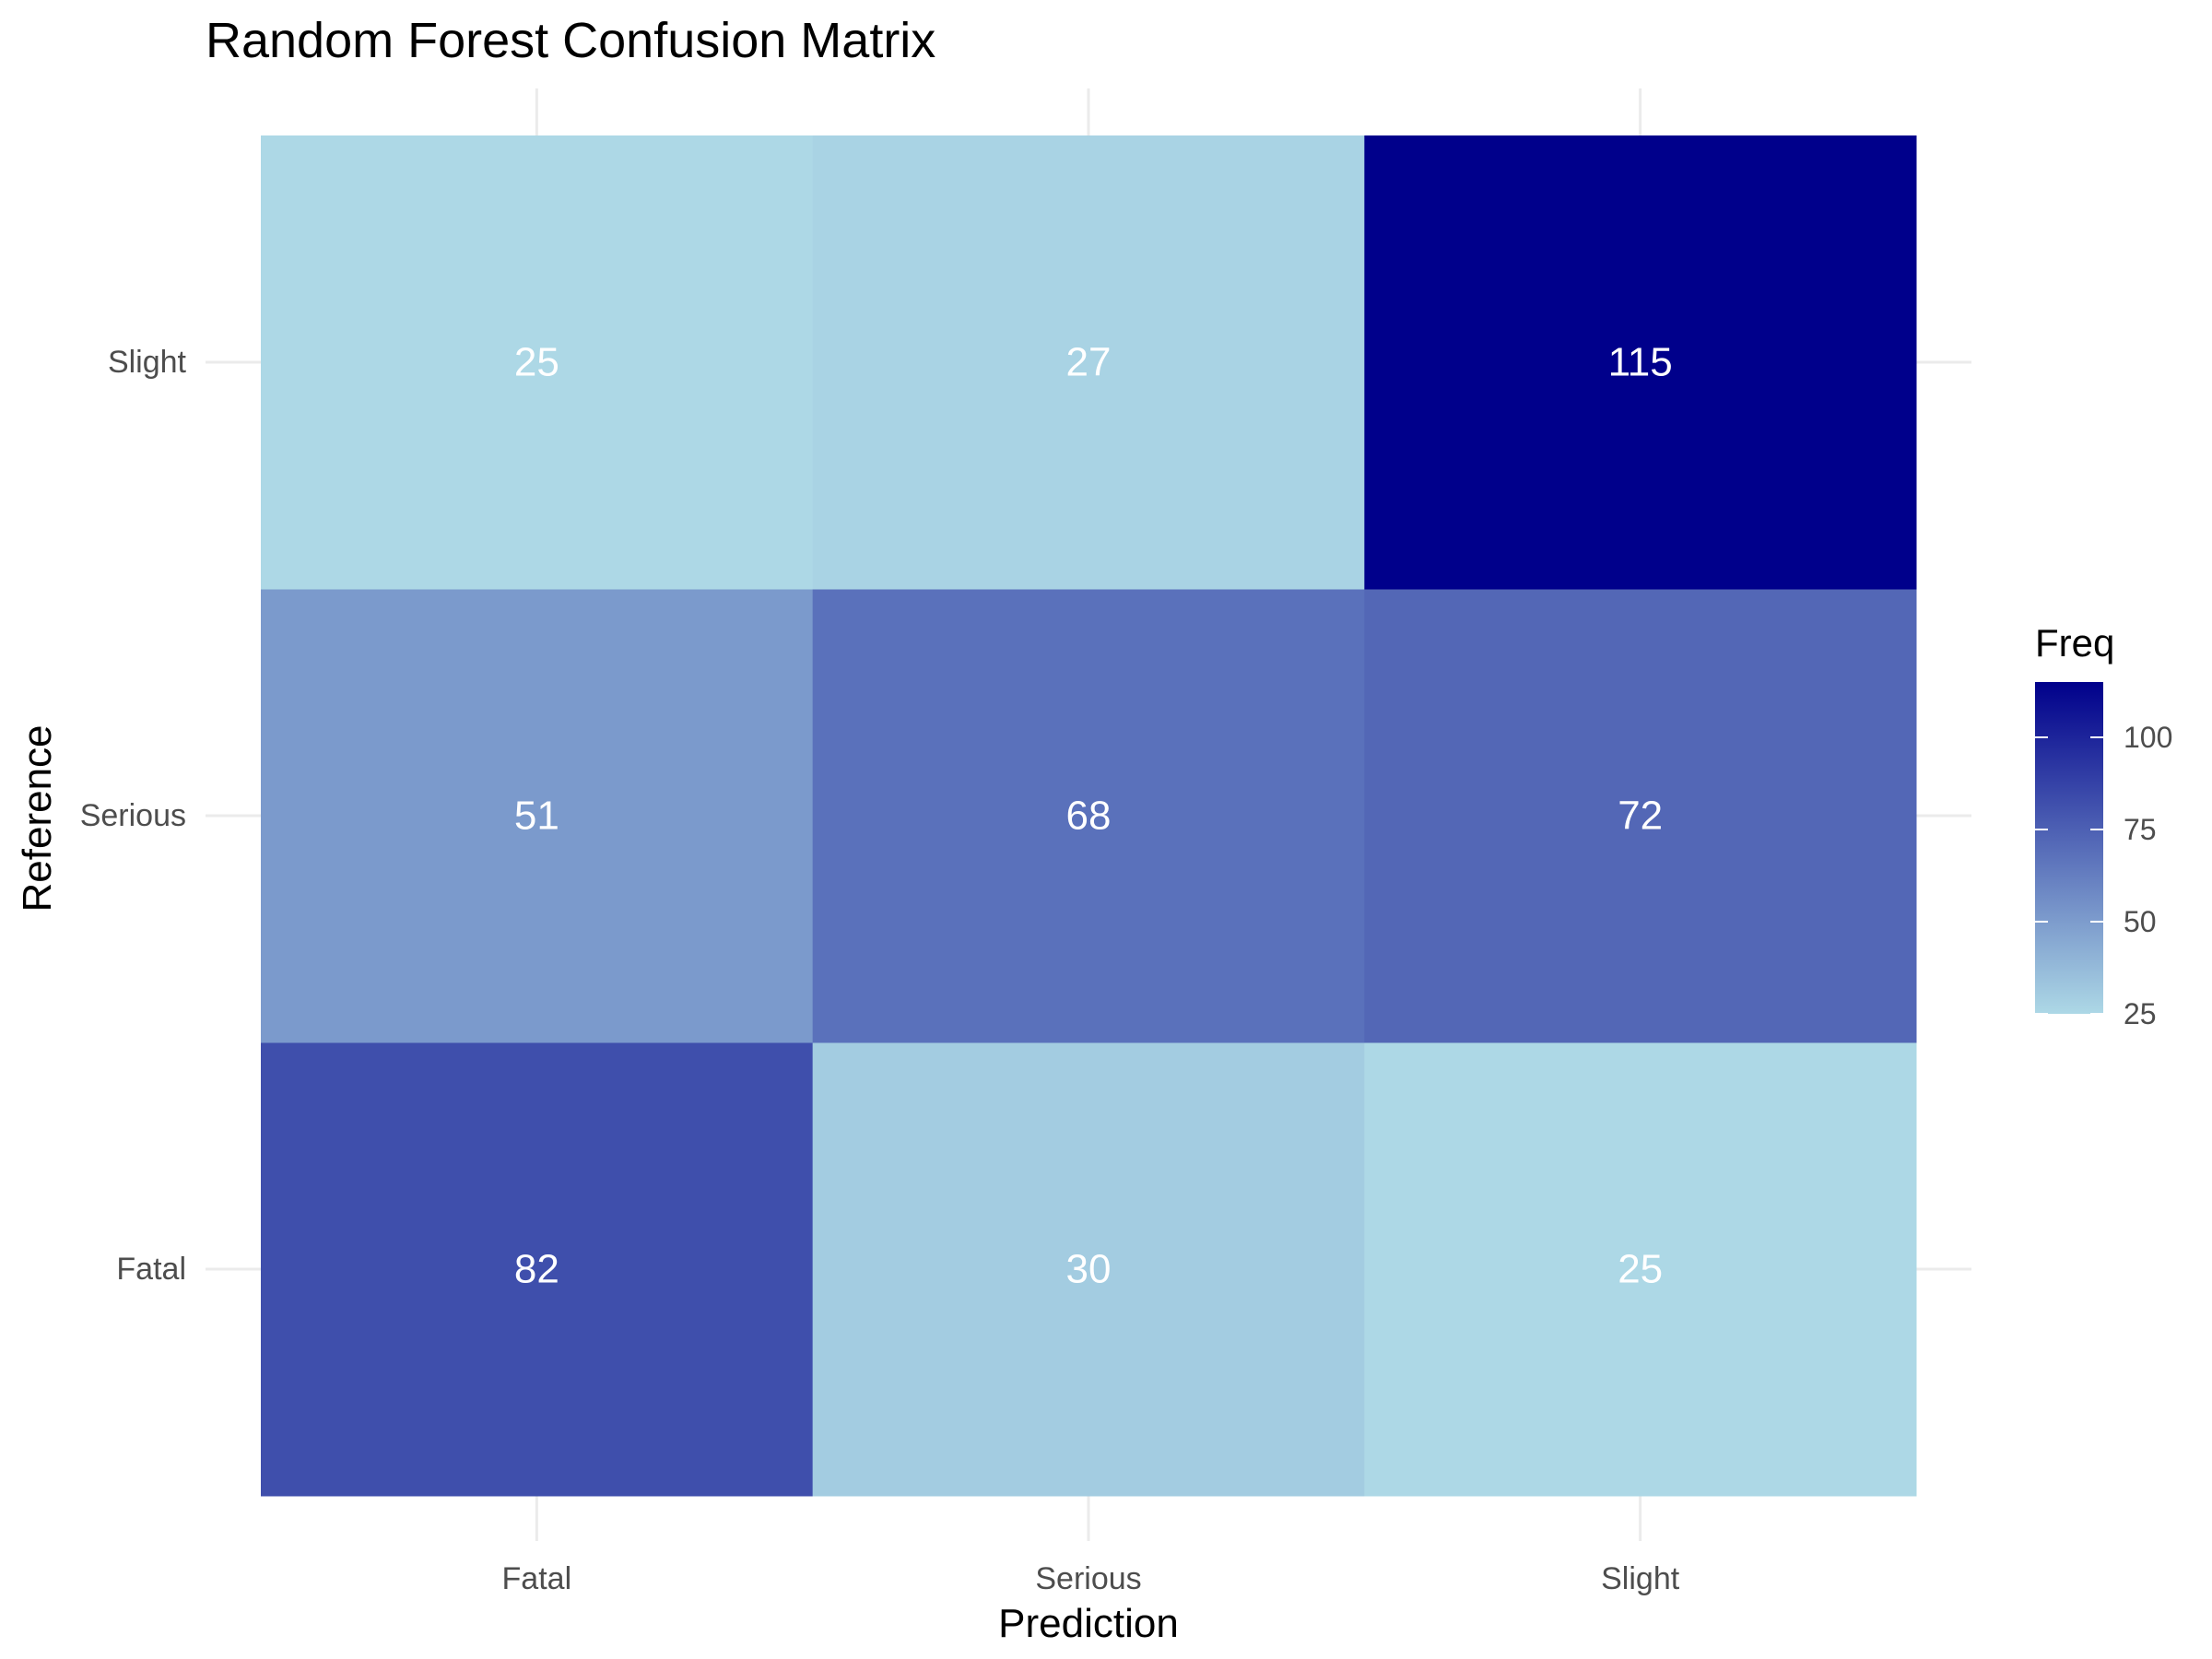  Describe the element at coordinates (147, 362) in the screenshot. I see `y-tick-slight: Slight` at that location.